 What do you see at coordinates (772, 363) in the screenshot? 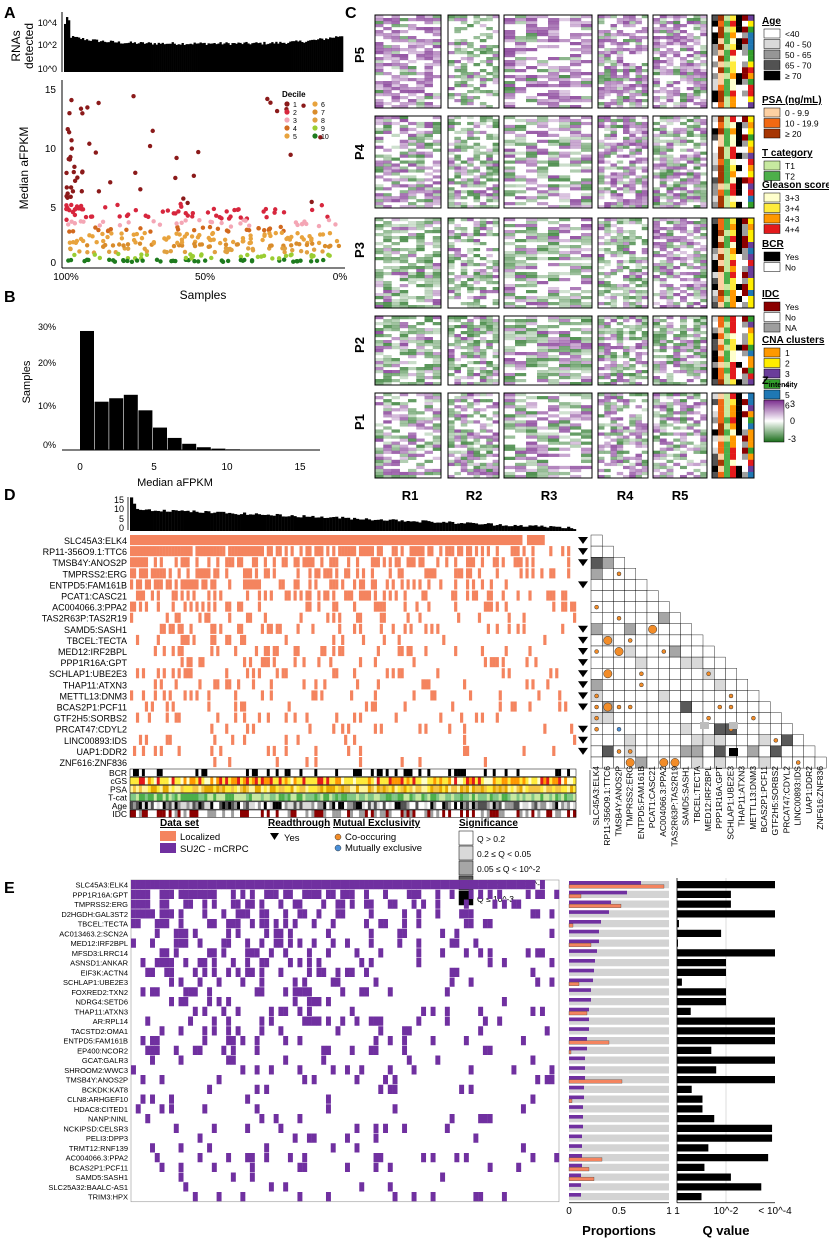
I see `c-legend-swatch` at bounding box center [772, 363].